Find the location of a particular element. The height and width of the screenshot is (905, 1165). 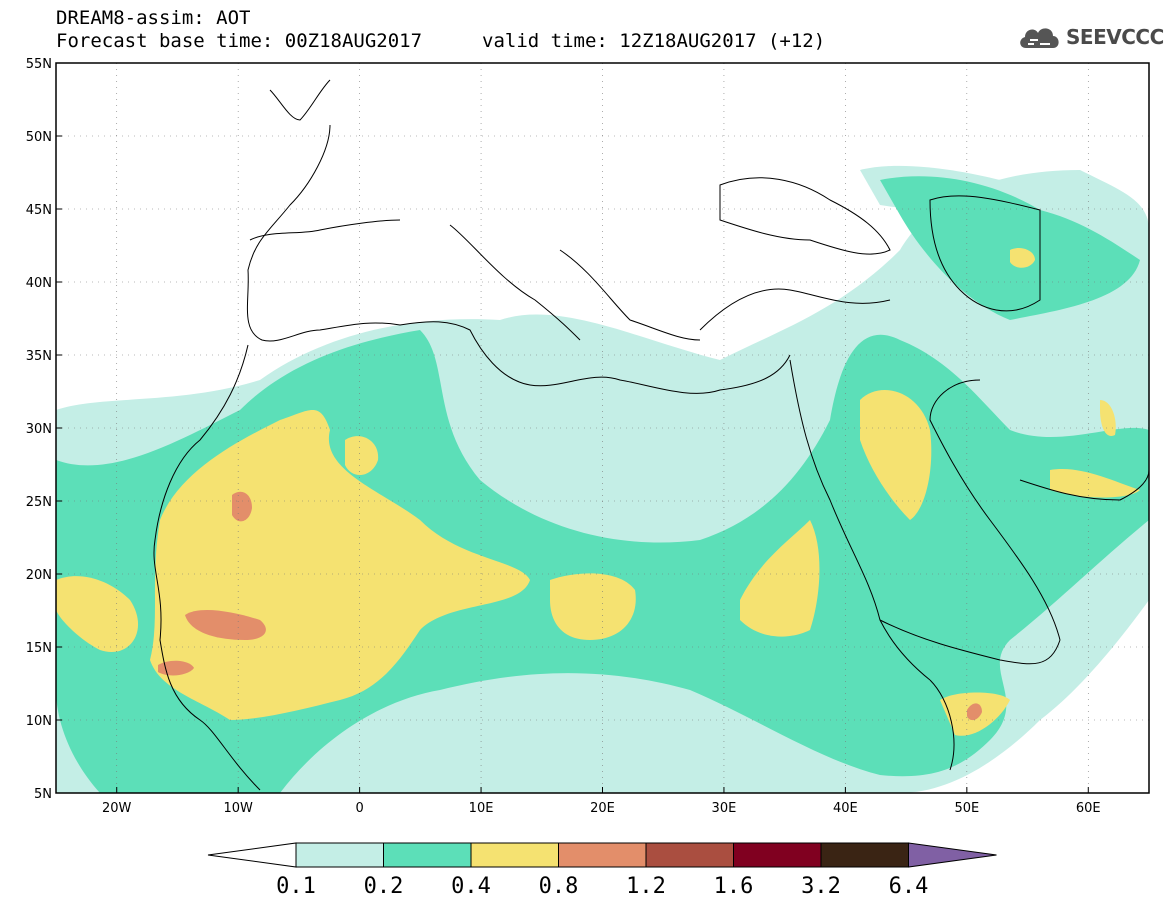

lon-label: 30E is located at coordinates (724, 808).